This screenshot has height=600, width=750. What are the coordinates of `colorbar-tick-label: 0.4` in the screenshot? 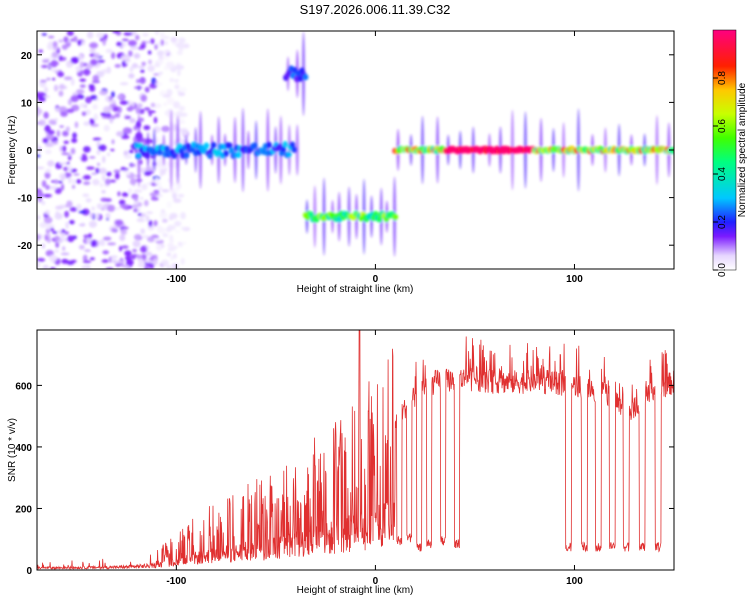 It's located at (722, 174).